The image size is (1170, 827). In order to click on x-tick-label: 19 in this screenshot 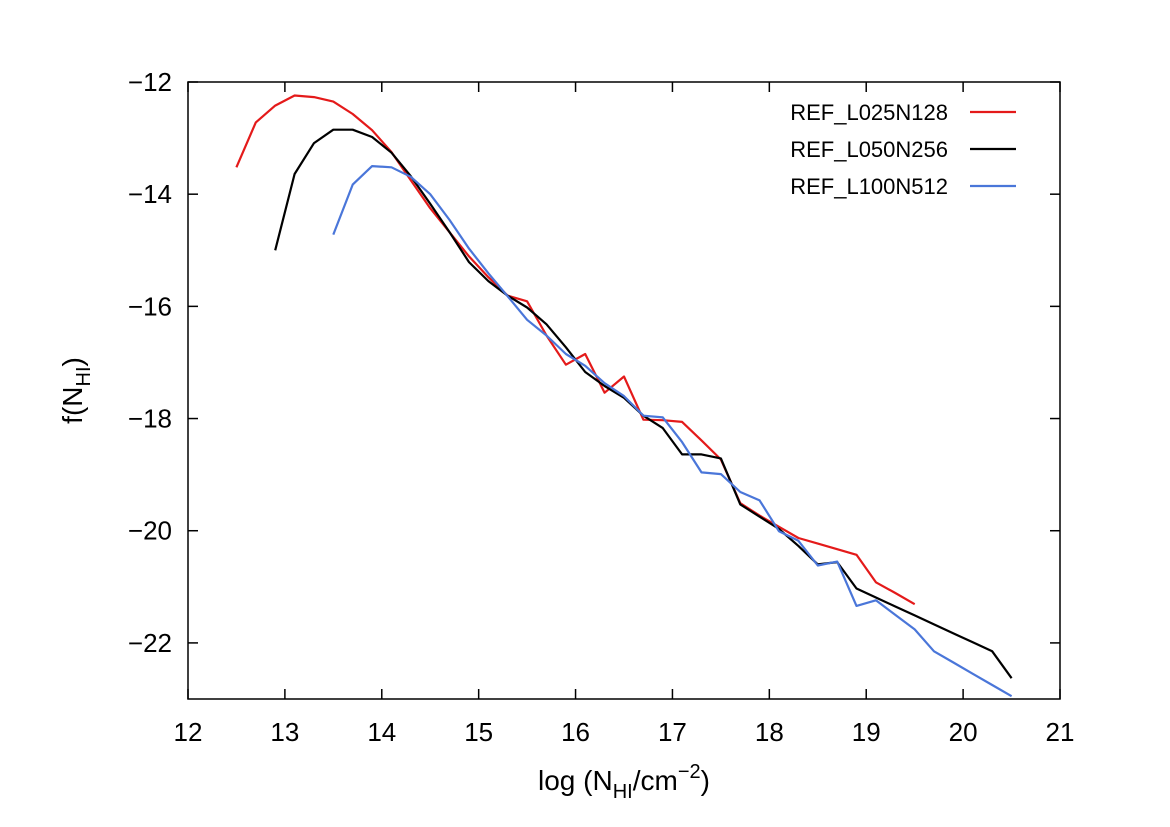, I will do `click(866, 732)`.